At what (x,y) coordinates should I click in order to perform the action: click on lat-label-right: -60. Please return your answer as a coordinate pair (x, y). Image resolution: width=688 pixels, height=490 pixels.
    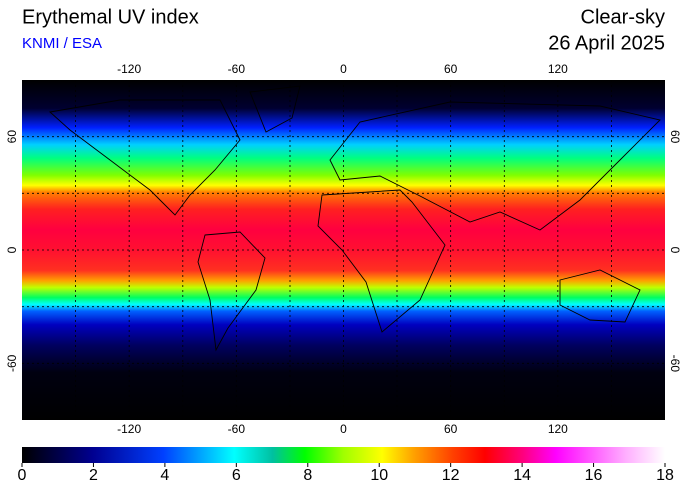
    Looking at the image, I should click on (675, 364).